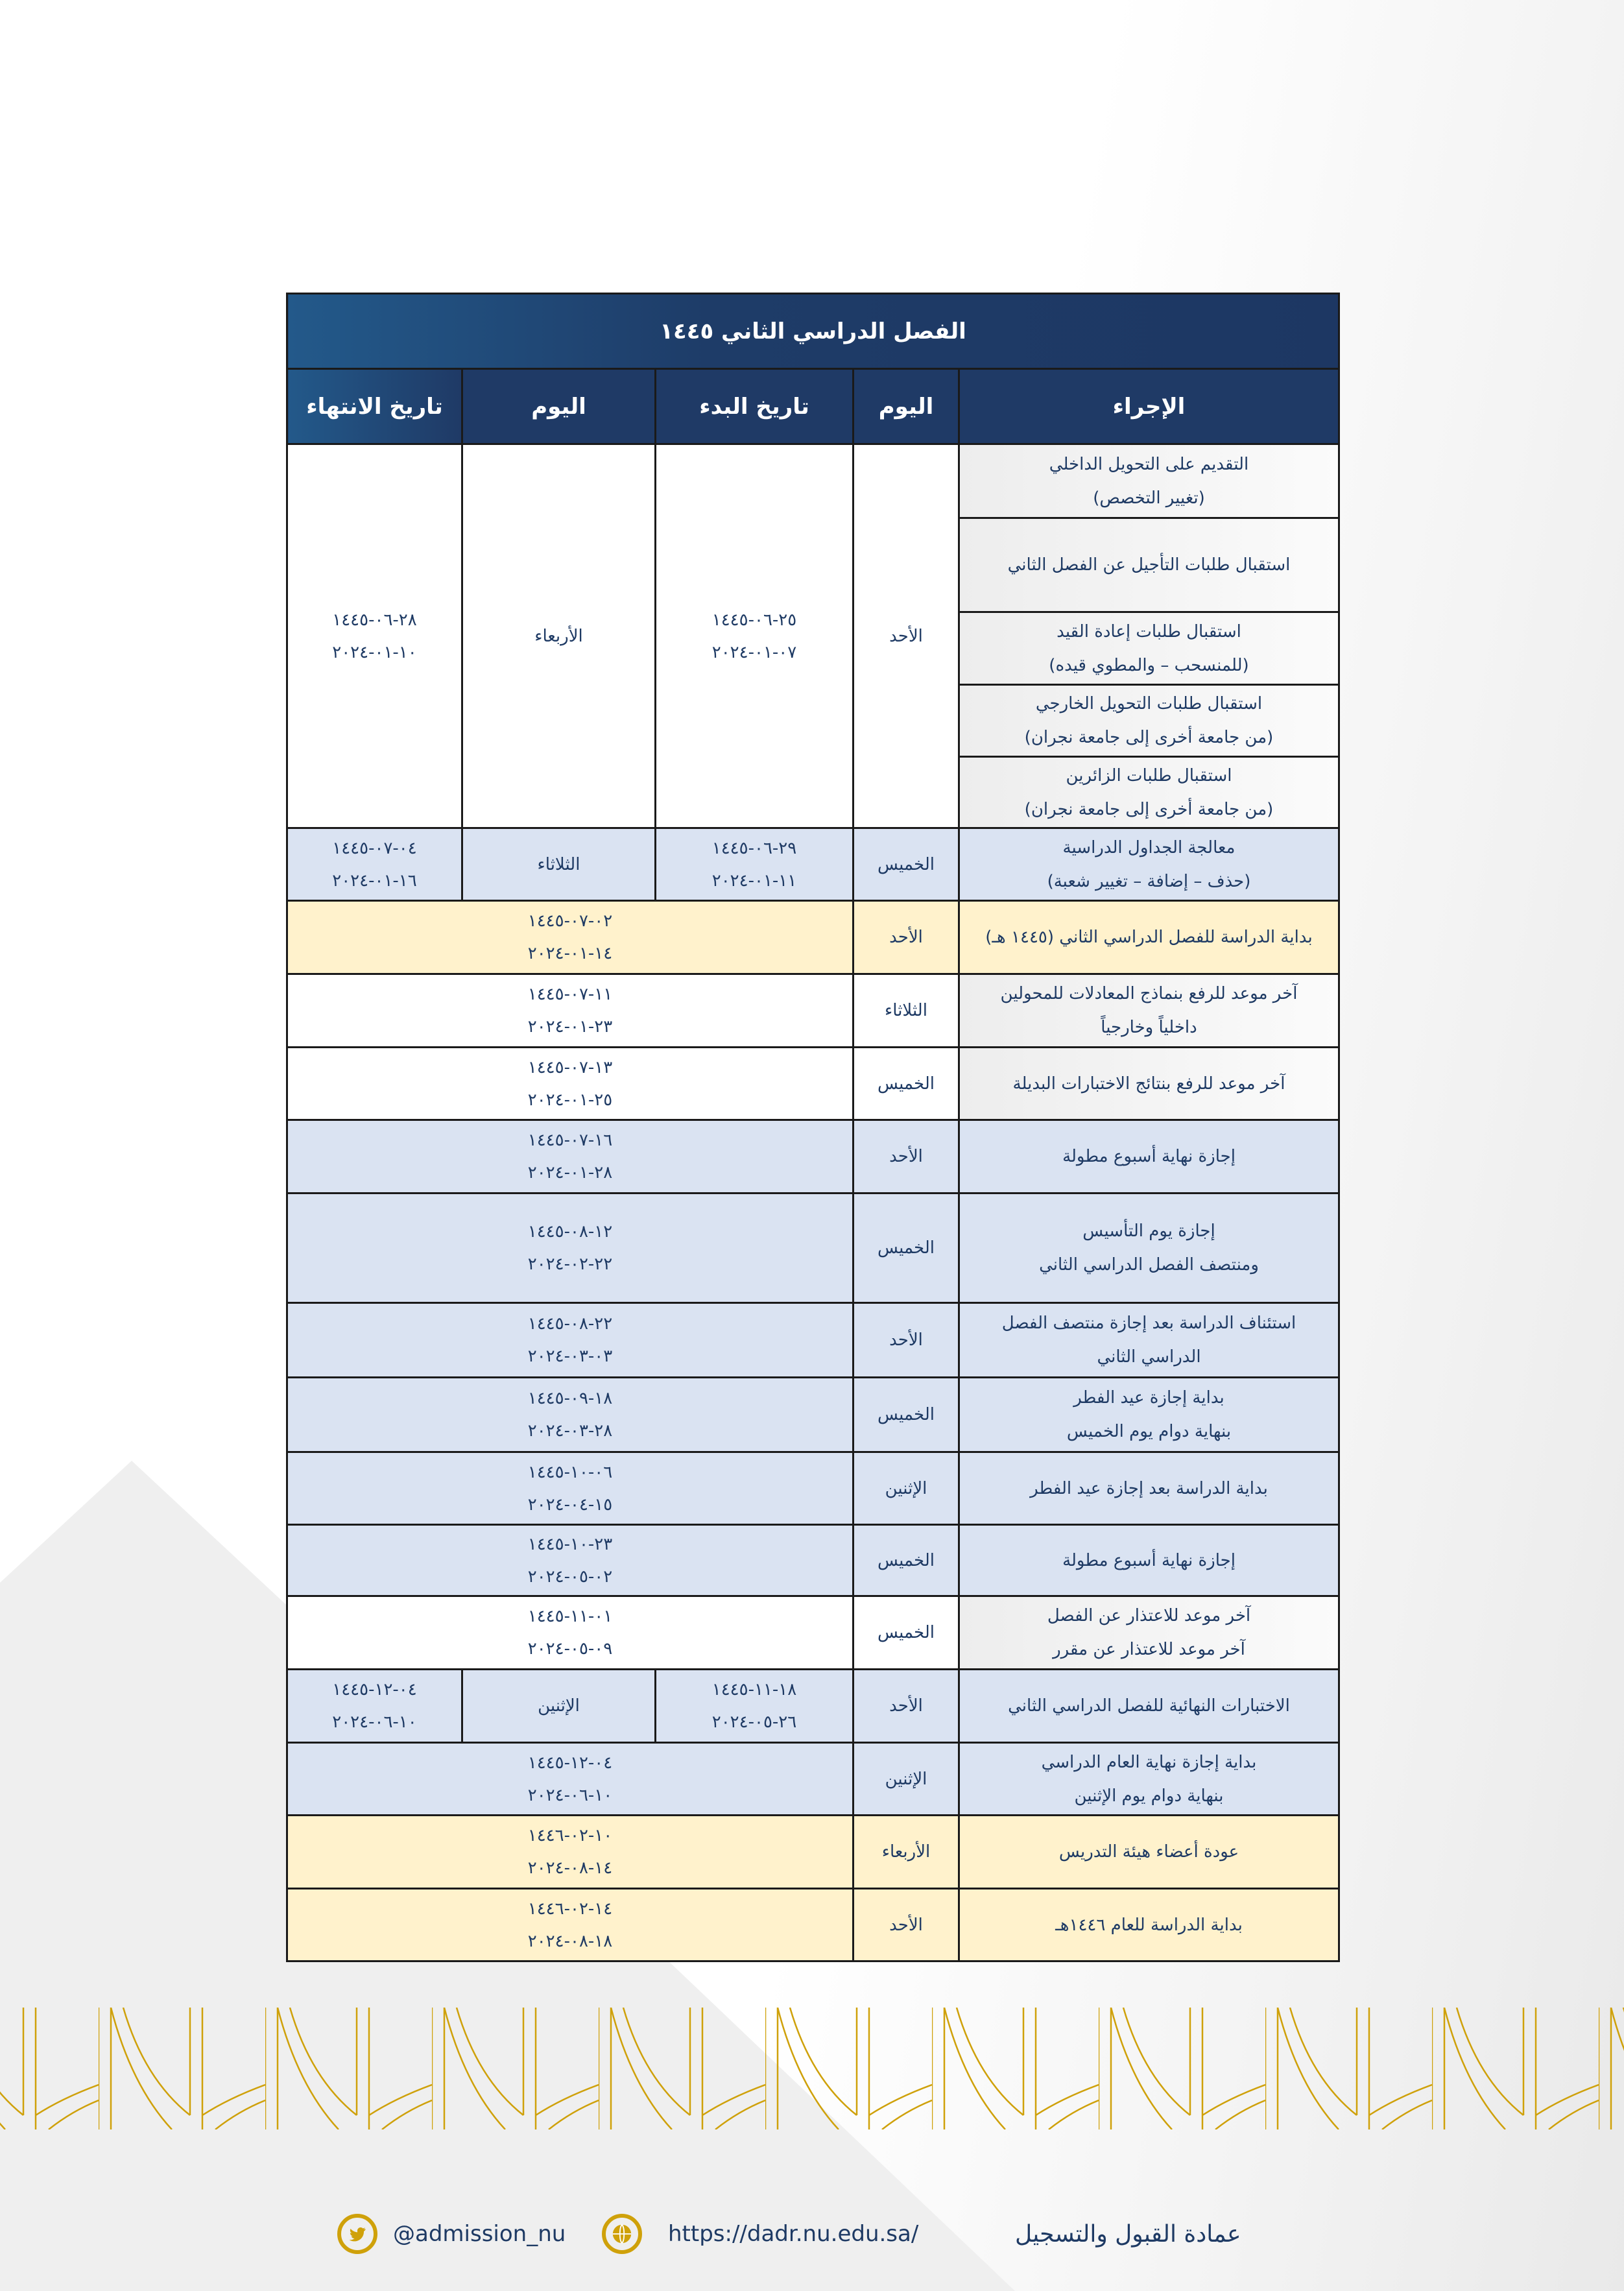  I want to click on table-title: الفصل الدراسي الثاني ١٤٤٥, so click(813, 331).